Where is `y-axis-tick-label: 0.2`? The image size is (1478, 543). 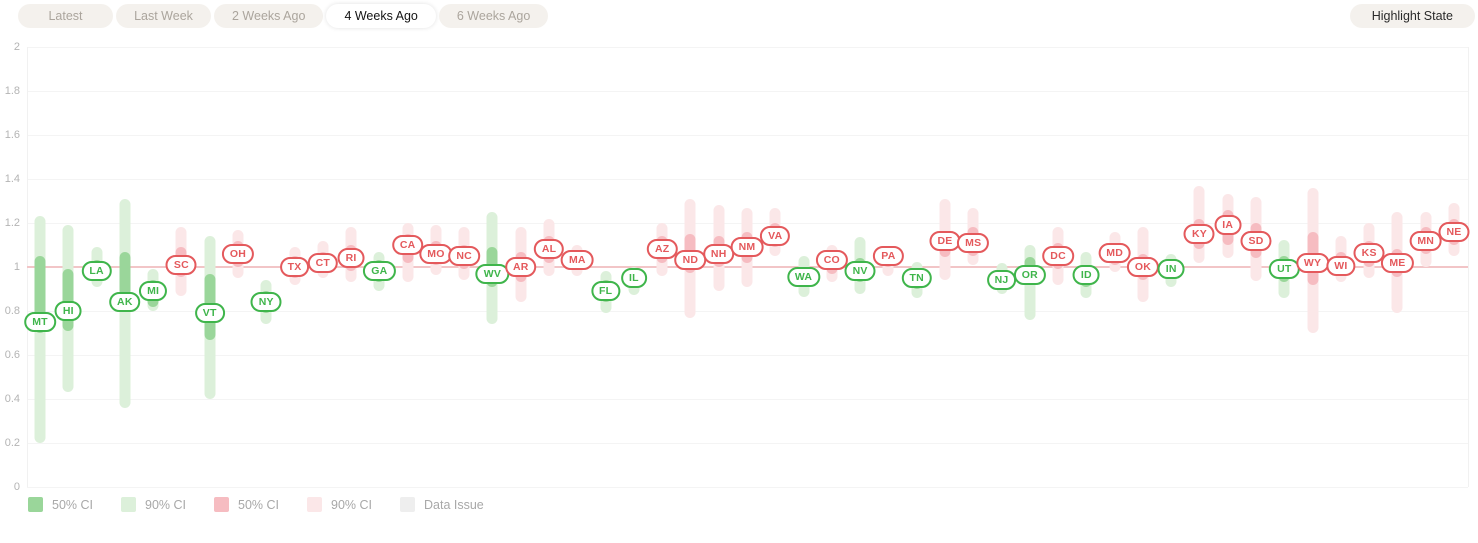 y-axis-tick-label: 0.2 is located at coordinates (12, 443).